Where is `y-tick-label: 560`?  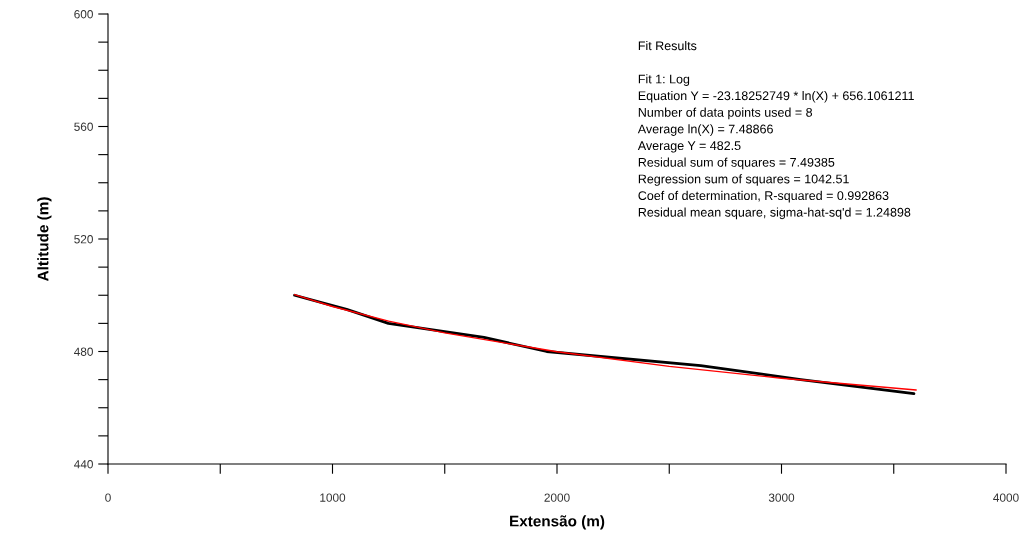 y-tick-label: 560 is located at coordinates (83, 126).